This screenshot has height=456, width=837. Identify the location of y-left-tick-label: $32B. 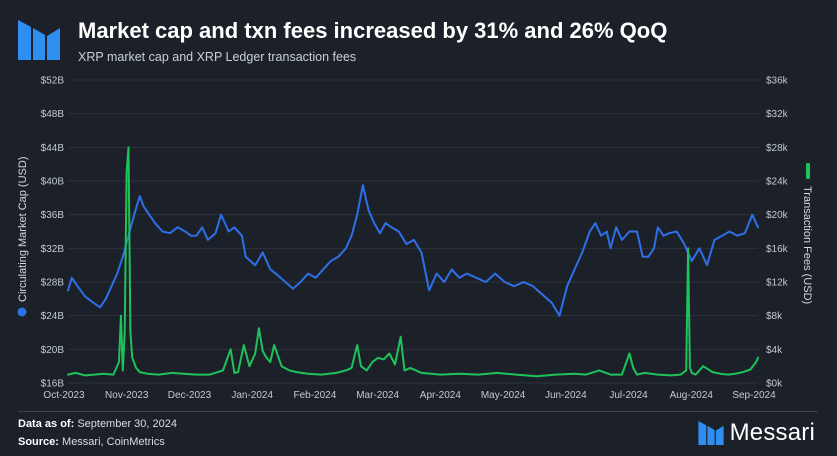
(53, 249).